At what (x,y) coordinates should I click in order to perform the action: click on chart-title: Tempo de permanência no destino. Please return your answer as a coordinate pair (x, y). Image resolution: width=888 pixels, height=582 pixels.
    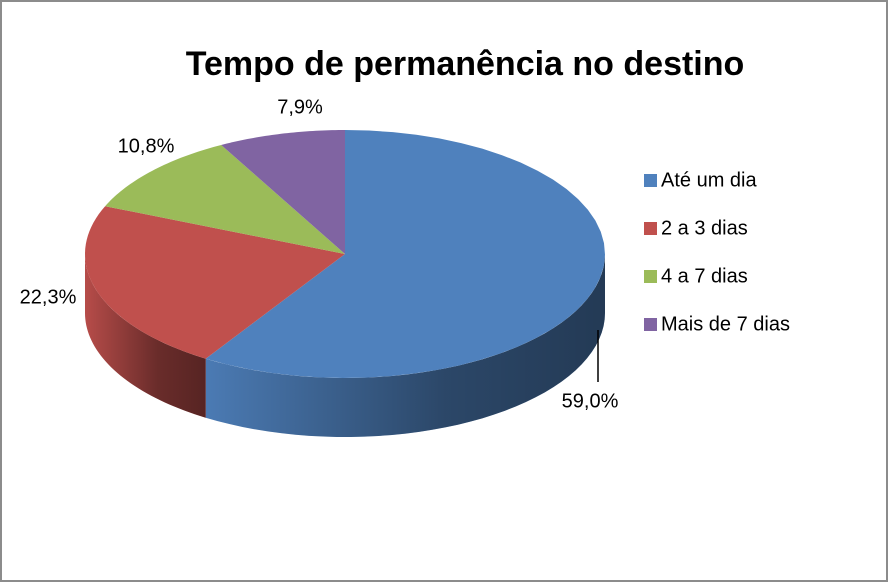
    Looking at the image, I should click on (465, 64).